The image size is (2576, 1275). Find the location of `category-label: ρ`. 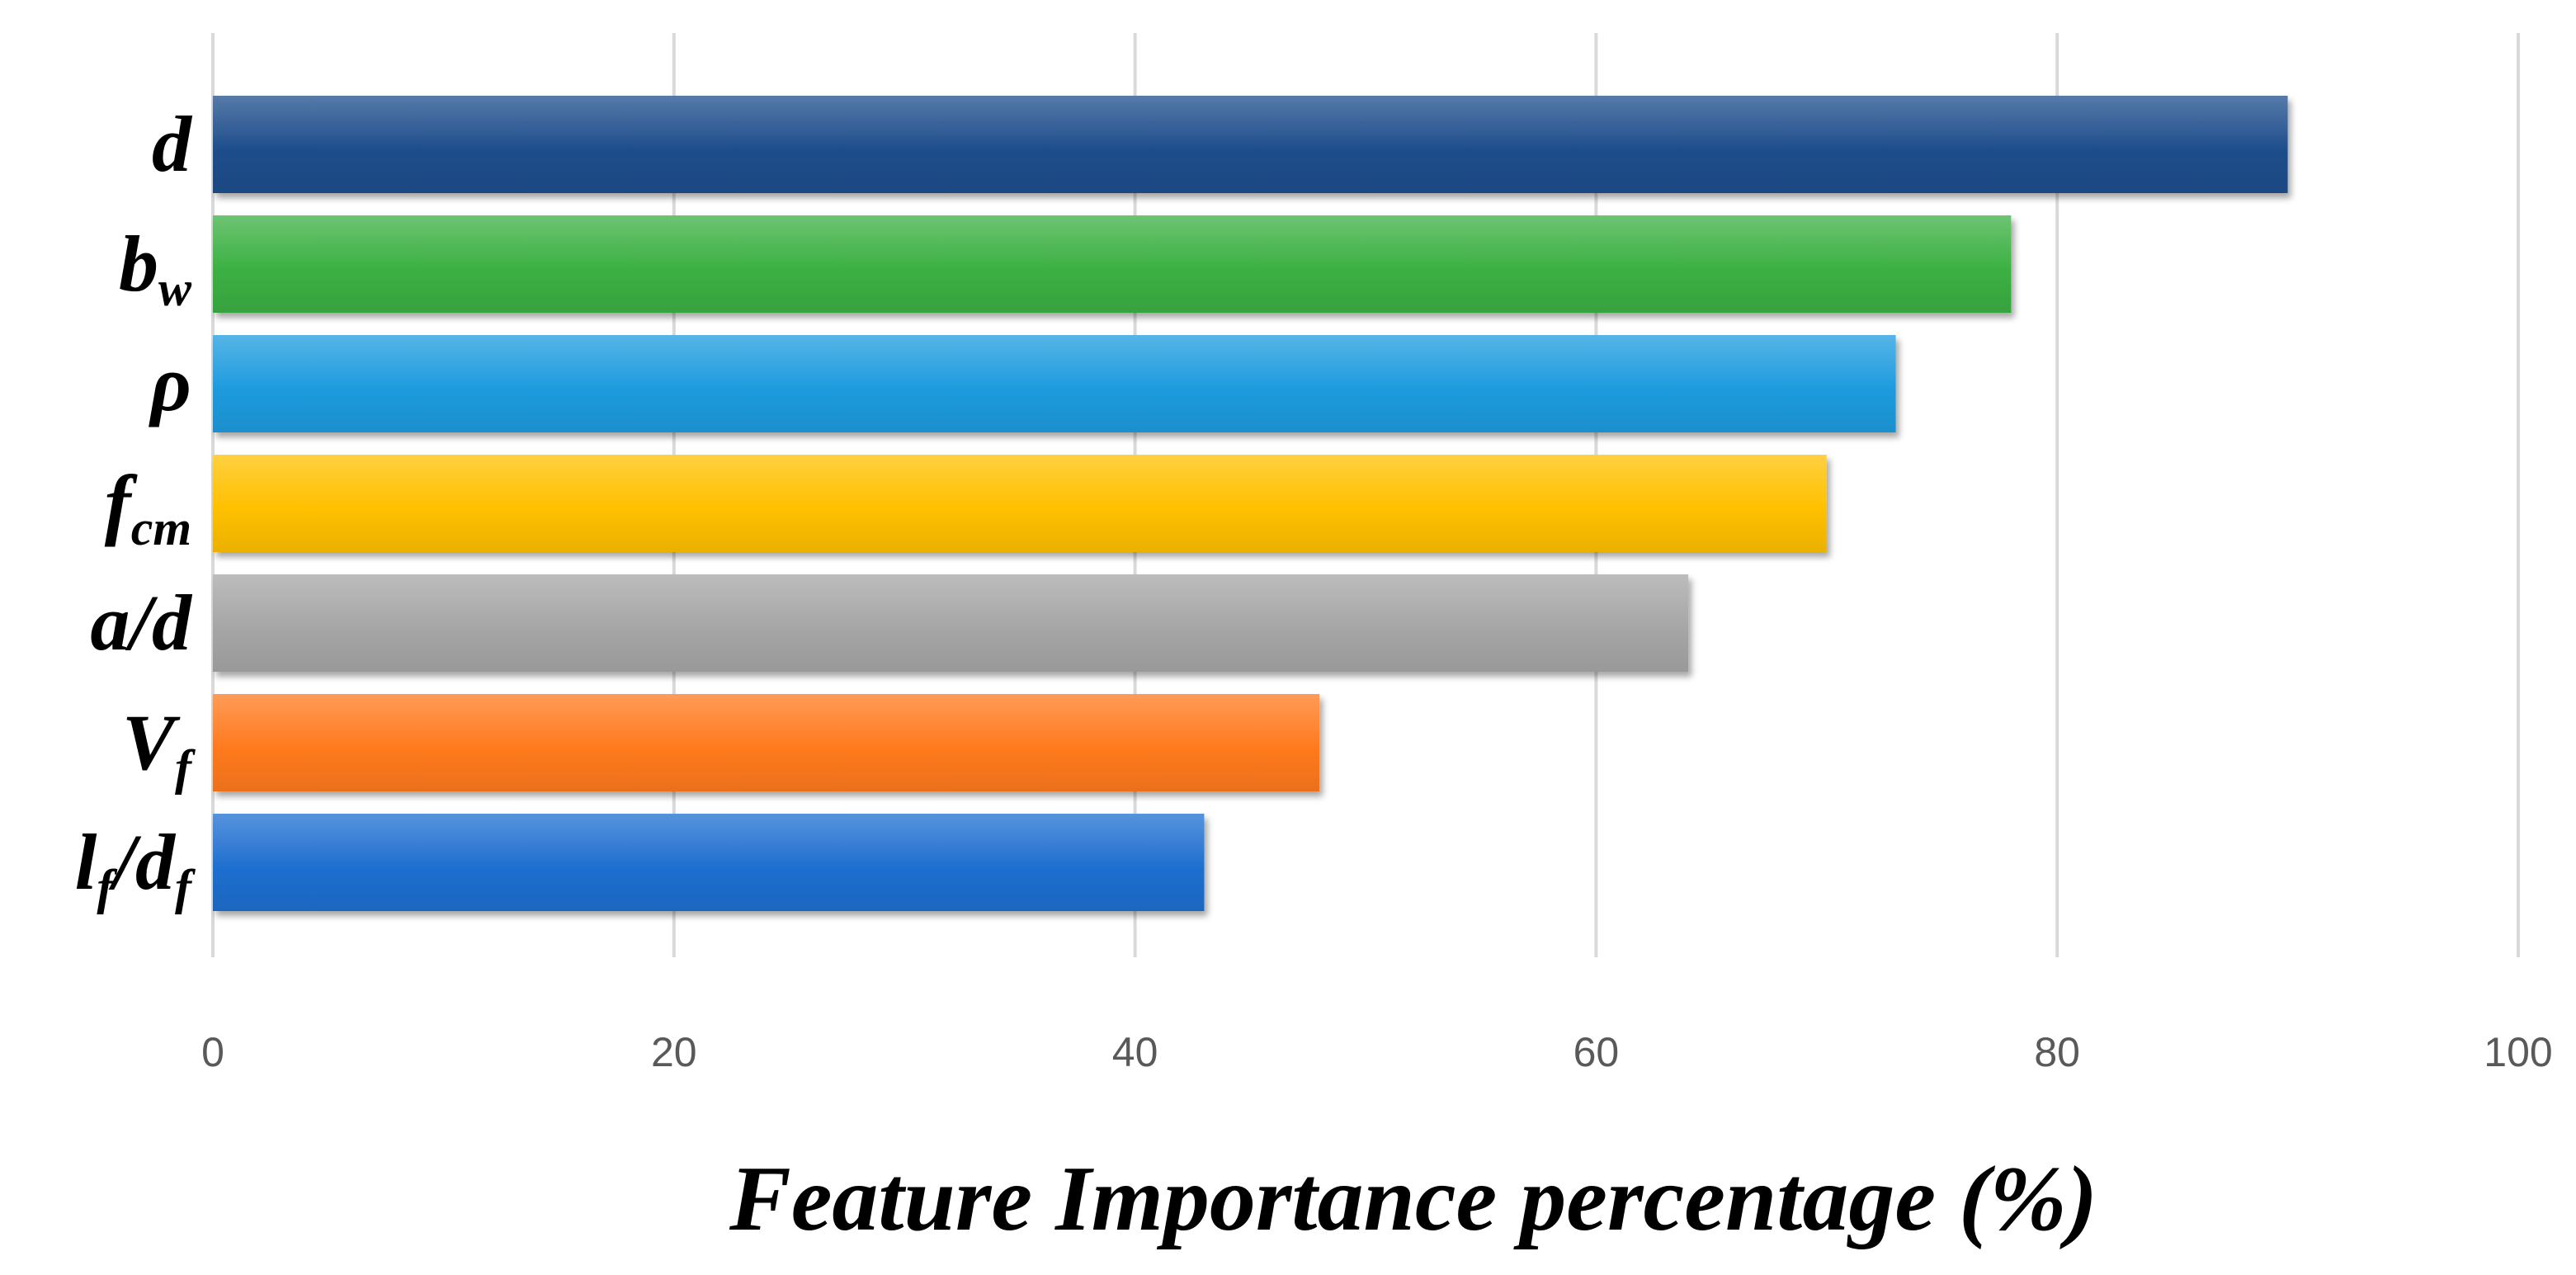

category-label: ρ is located at coordinates (170, 383).